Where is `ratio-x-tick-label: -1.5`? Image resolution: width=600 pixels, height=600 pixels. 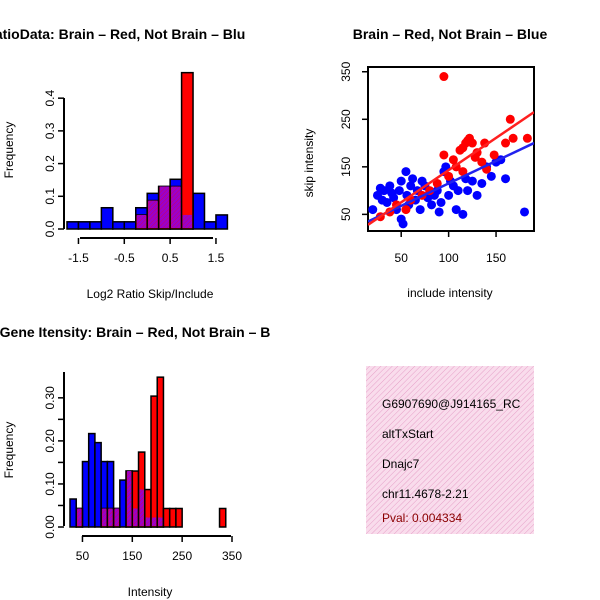
ratio-x-tick-label: -1.5 is located at coordinates (78, 258).